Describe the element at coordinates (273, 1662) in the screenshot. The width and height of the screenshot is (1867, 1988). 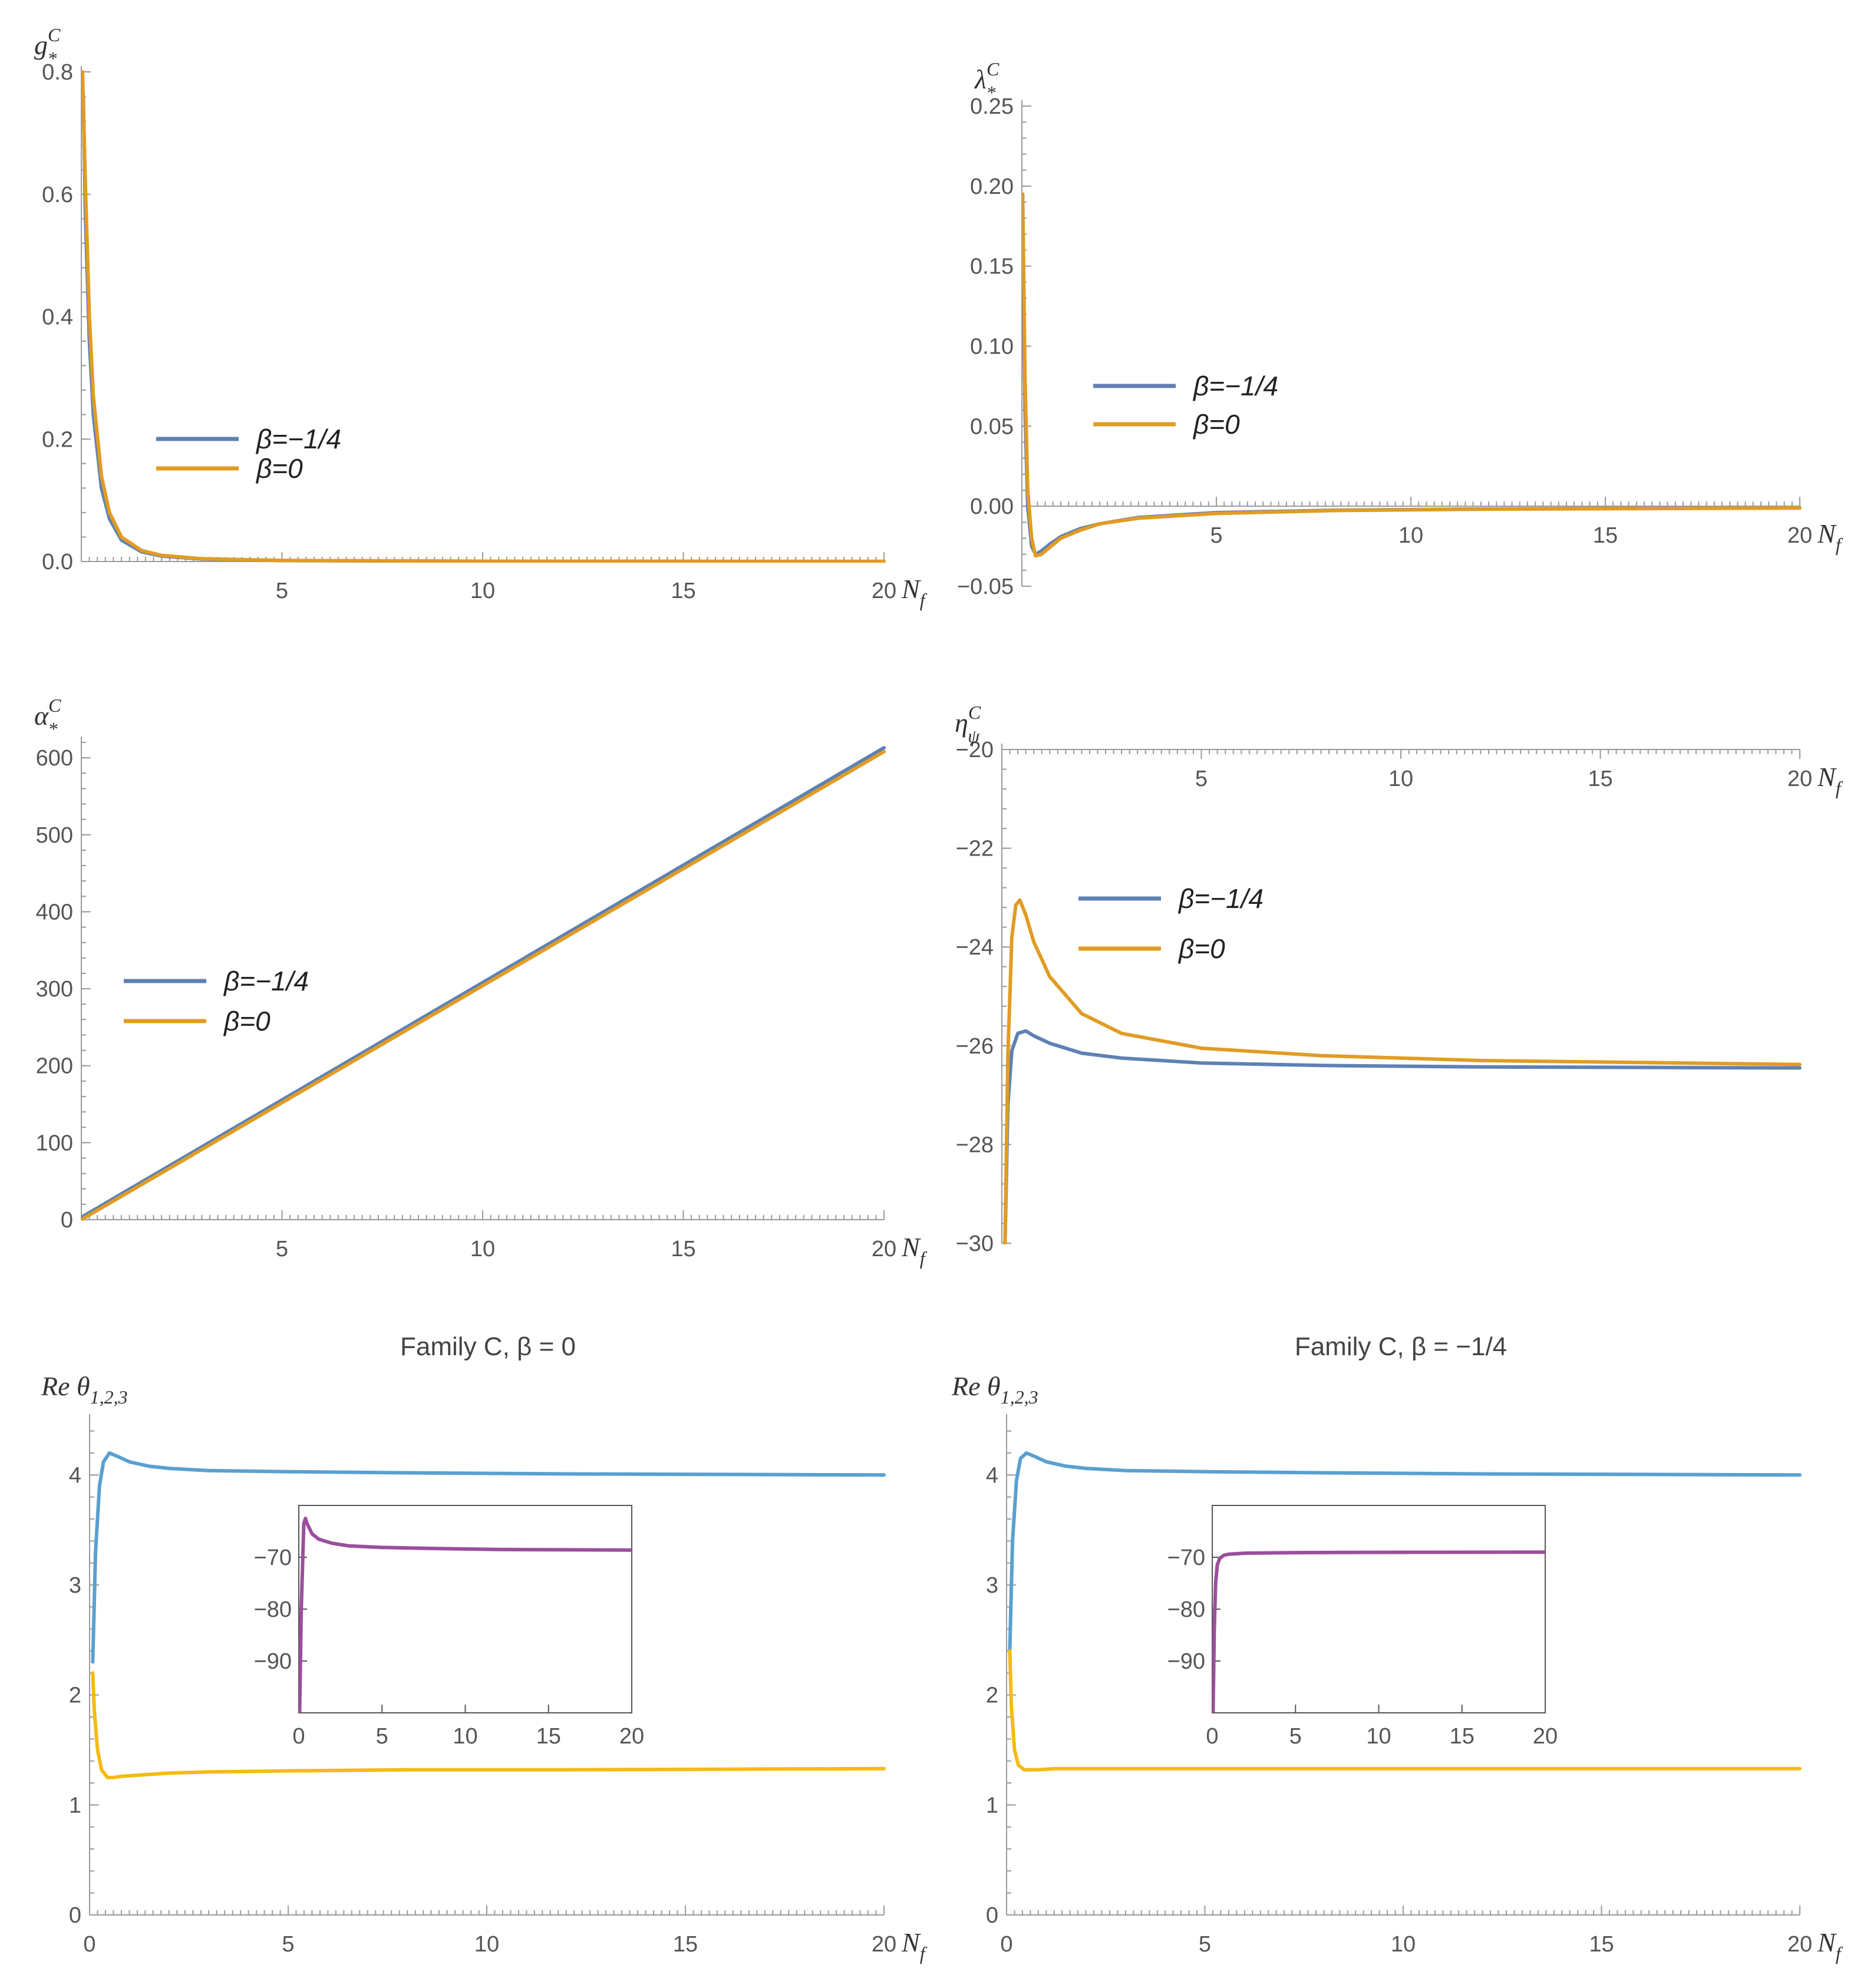
I see `inset-y-tick-label: −90` at that location.